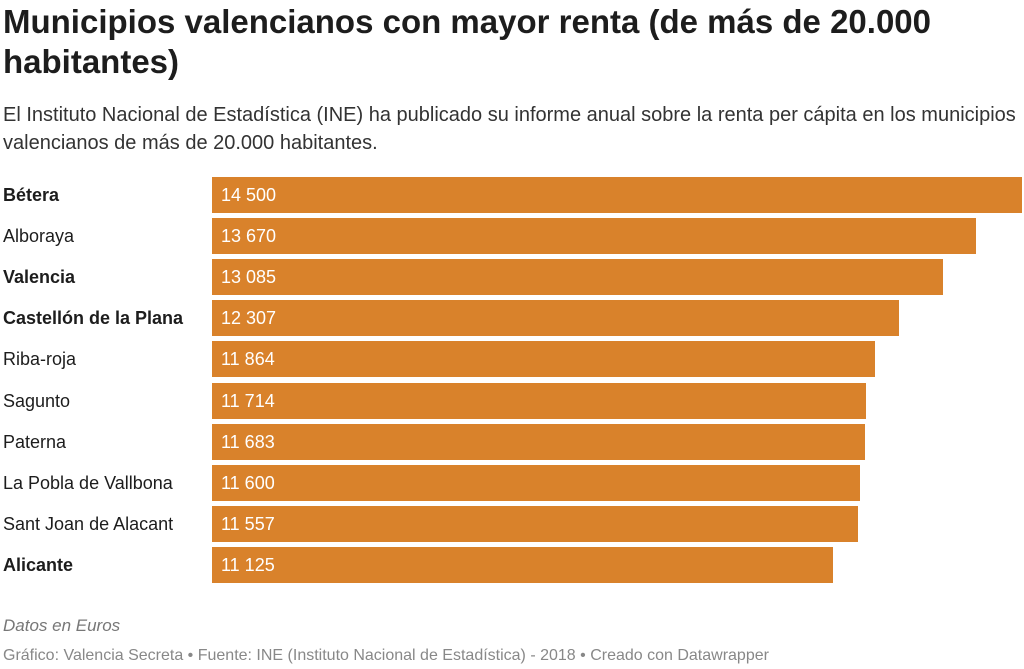  Describe the element at coordinates (249, 277) in the screenshot. I see `bar-value-label: 13 085` at that location.